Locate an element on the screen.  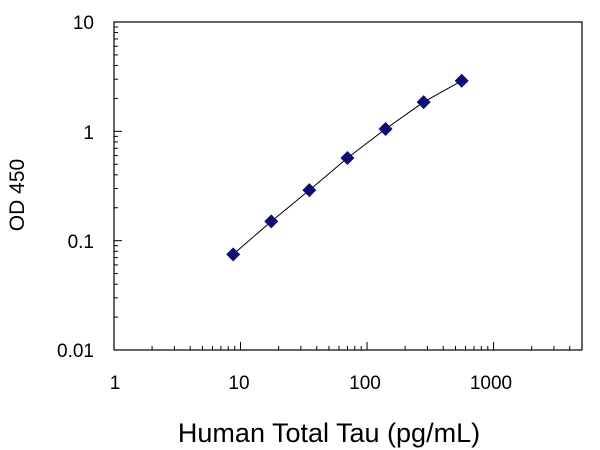
y-tick-label: 1 is located at coordinates (88, 133).